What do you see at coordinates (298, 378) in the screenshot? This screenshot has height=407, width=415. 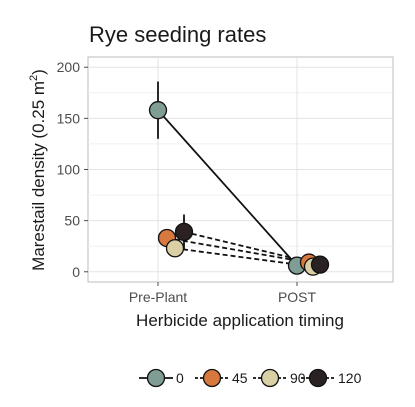 I see `legend-label-90: 90` at bounding box center [298, 378].